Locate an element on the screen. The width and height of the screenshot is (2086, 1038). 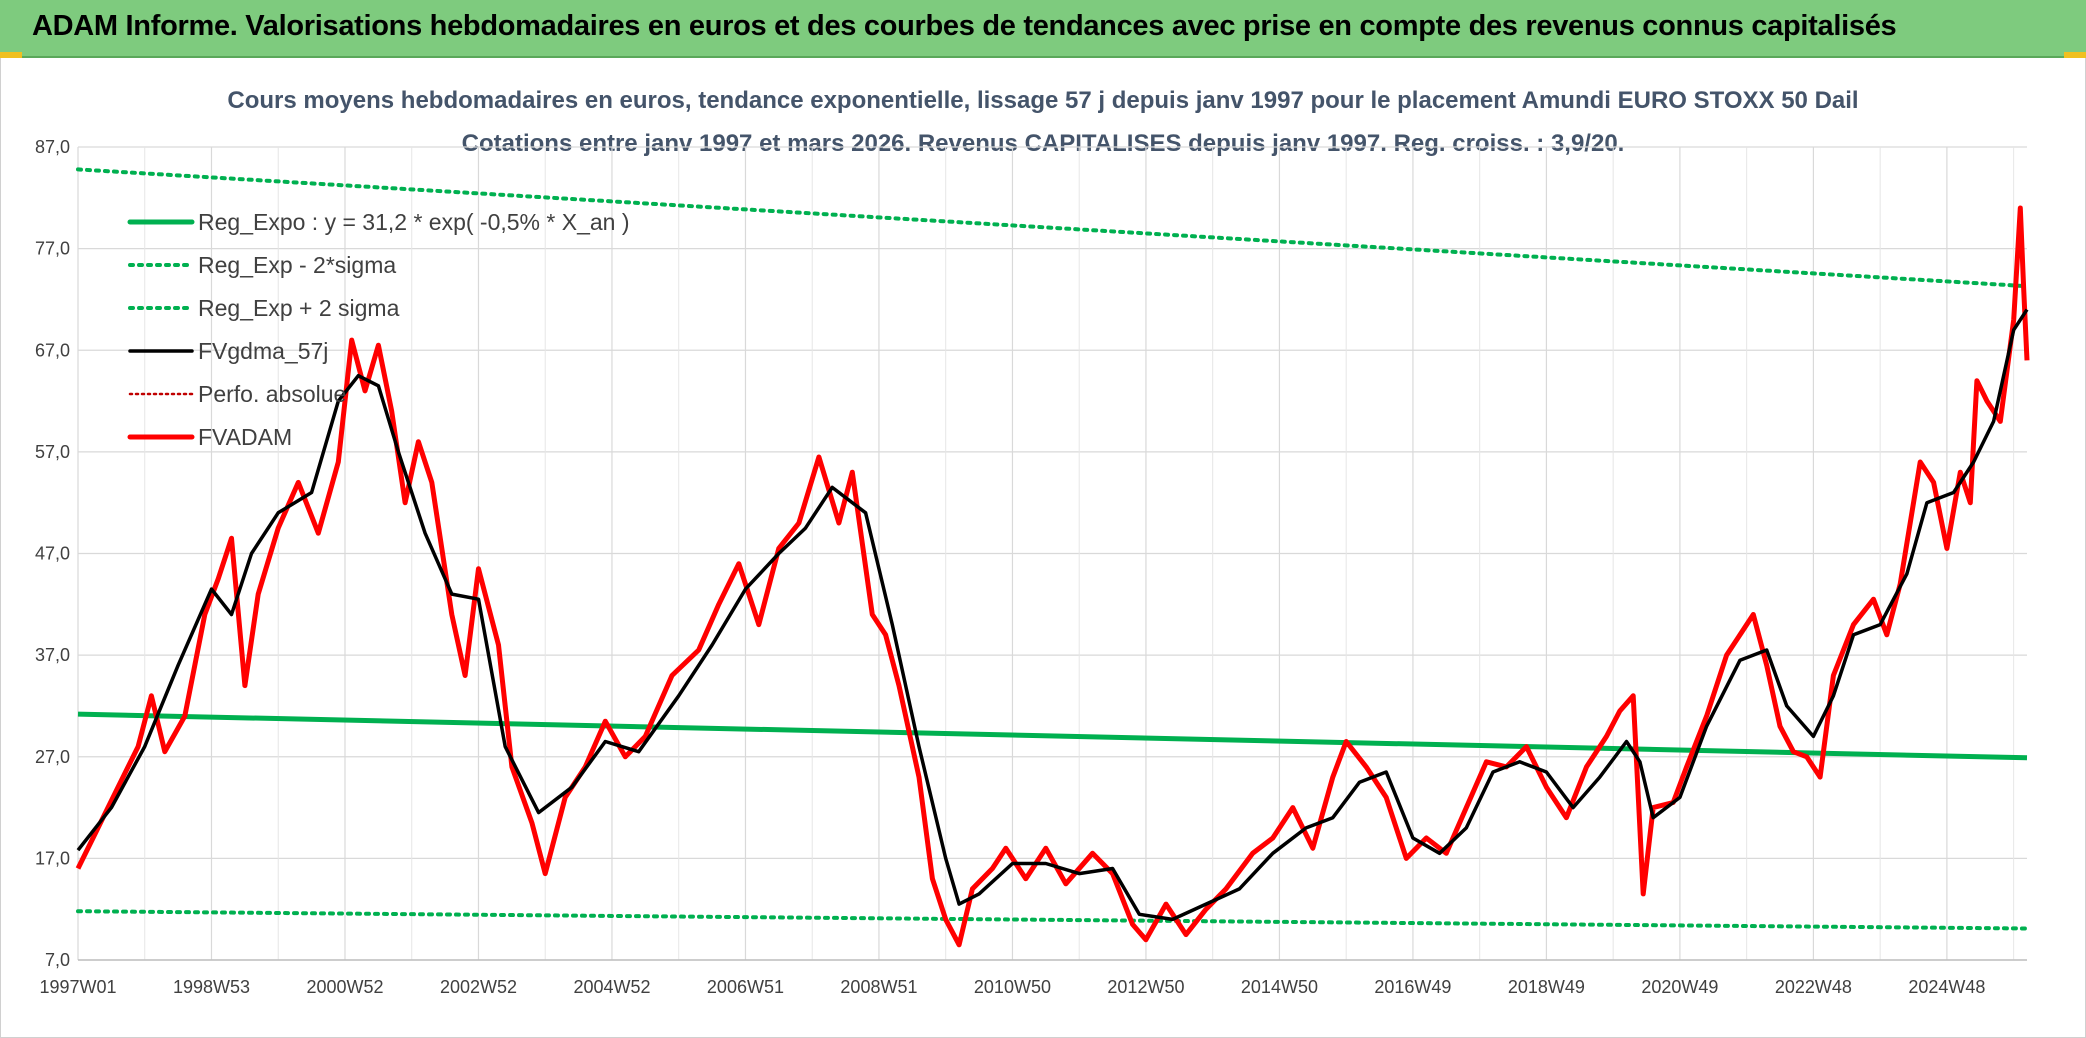
x-tick-label: 2002W52 is located at coordinates (478, 987).